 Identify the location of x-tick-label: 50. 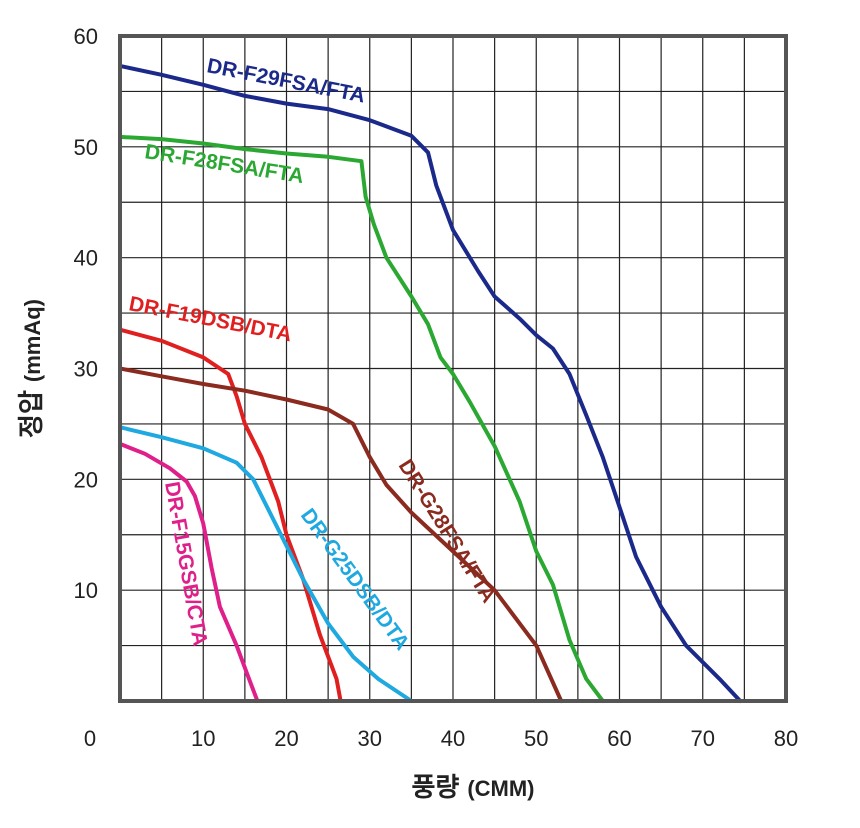
(536, 738).